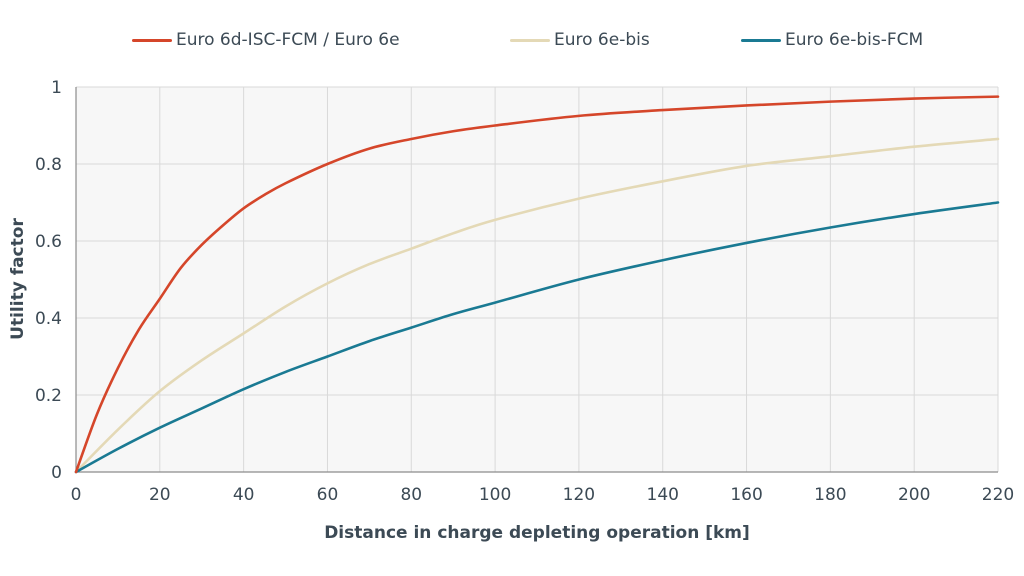 Image resolution: width=1024 pixels, height=576 pixels. What do you see at coordinates (56, 88) in the screenshot?
I see `y-tick-label: 1` at bounding box center [56, 88].